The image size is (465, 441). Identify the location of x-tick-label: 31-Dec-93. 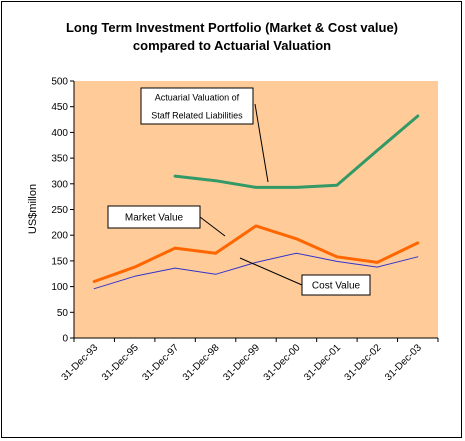
(80, 362).